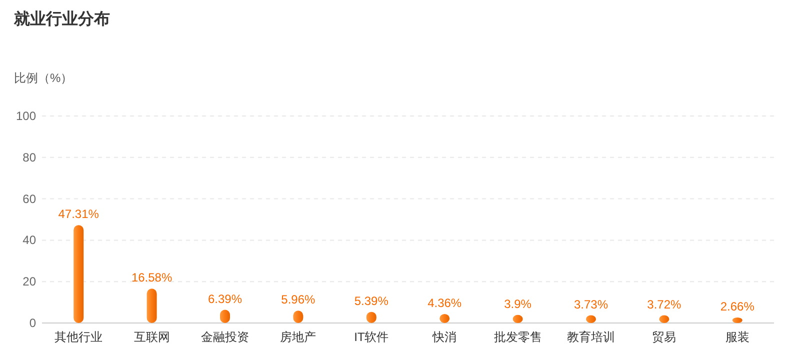  What do you see at coordinates (371, 337) in the screenshot?
I see `x-tick-label: IT软件` at bounding box center [371, 337].